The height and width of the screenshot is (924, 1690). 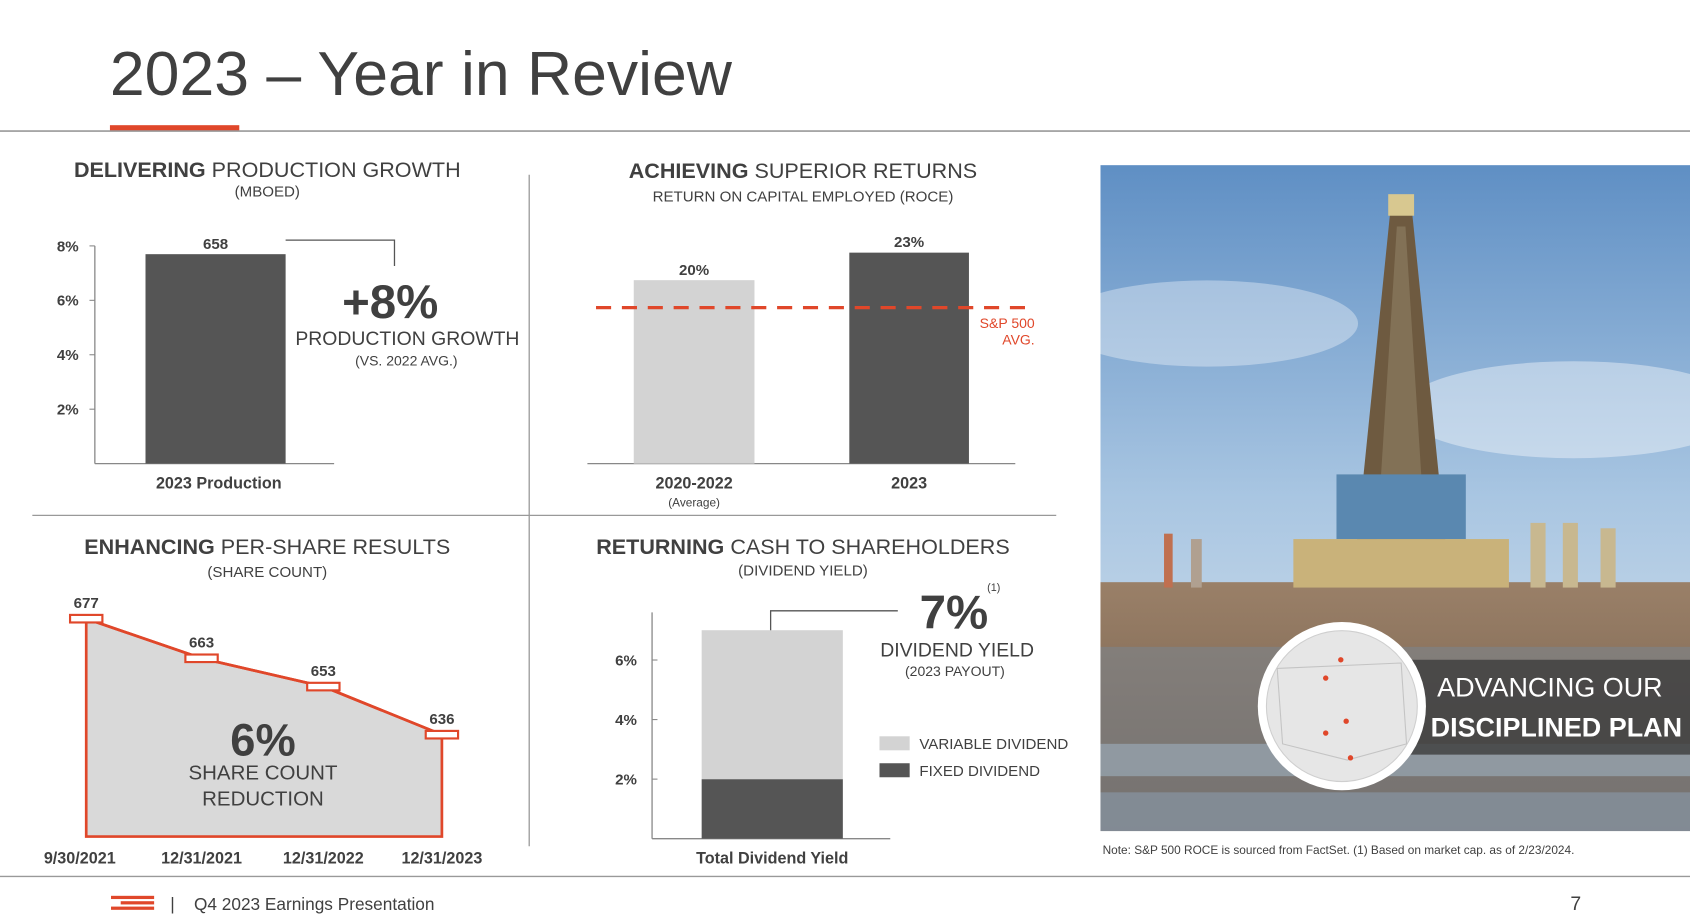 What do you see at coordinates (909, 242) in the screenshot?
I see `value-label: 23%` at bounding box center [909, 242].